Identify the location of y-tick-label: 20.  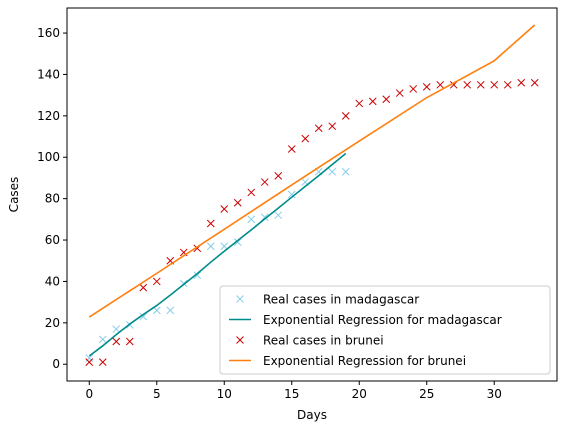
(52, 323).